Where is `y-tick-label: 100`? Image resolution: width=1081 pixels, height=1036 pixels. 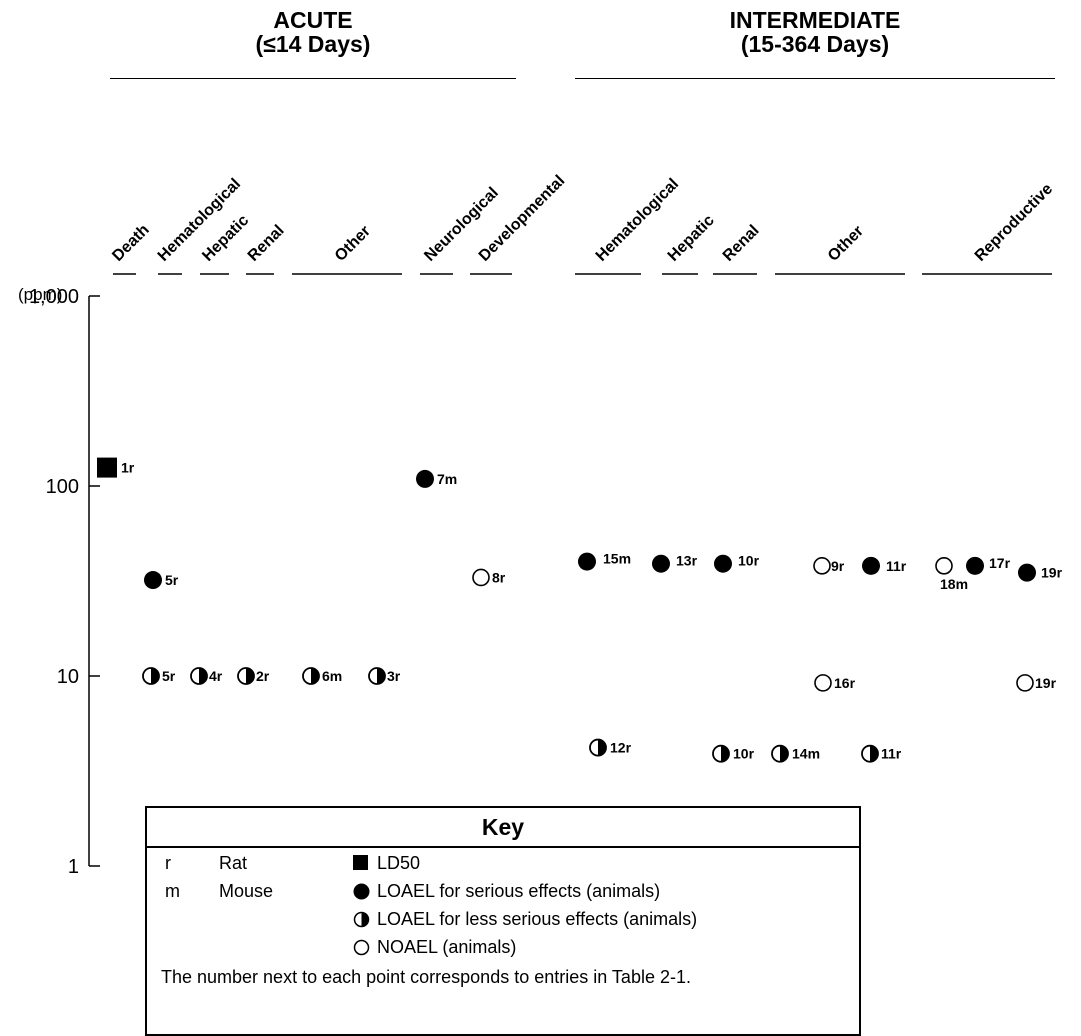
y-tick-label: 100 is located at coordinates (62, 487).